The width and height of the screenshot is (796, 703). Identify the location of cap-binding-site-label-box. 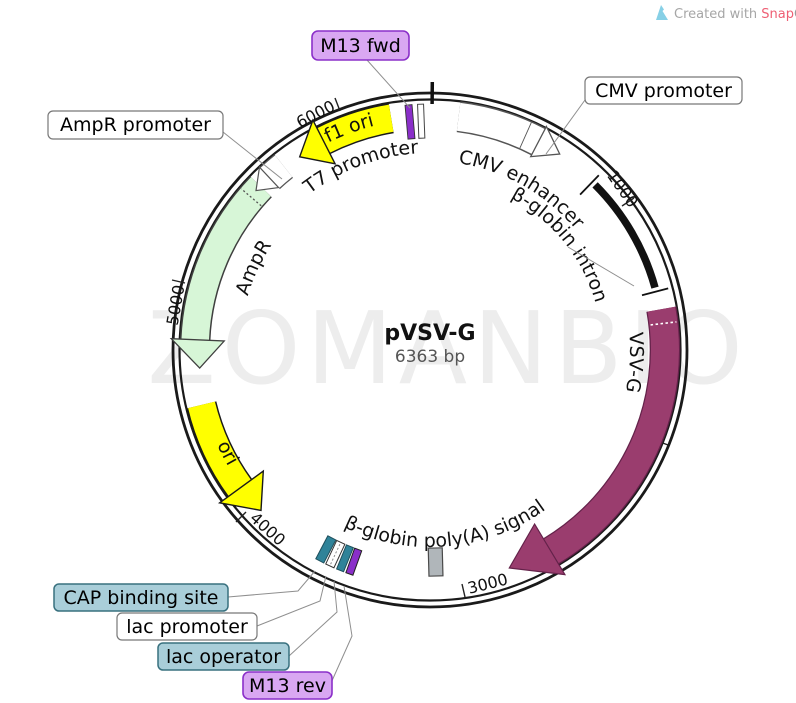
(141, 597).